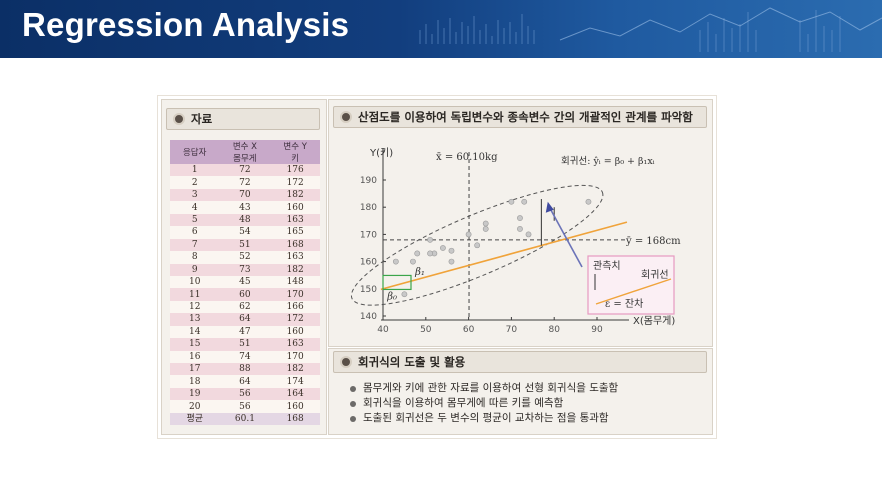 The width and height of the screenshot is (882, 492). I want to click on usage-panel-header: 회귀식의 도출 및 활용, so click(520, 362).